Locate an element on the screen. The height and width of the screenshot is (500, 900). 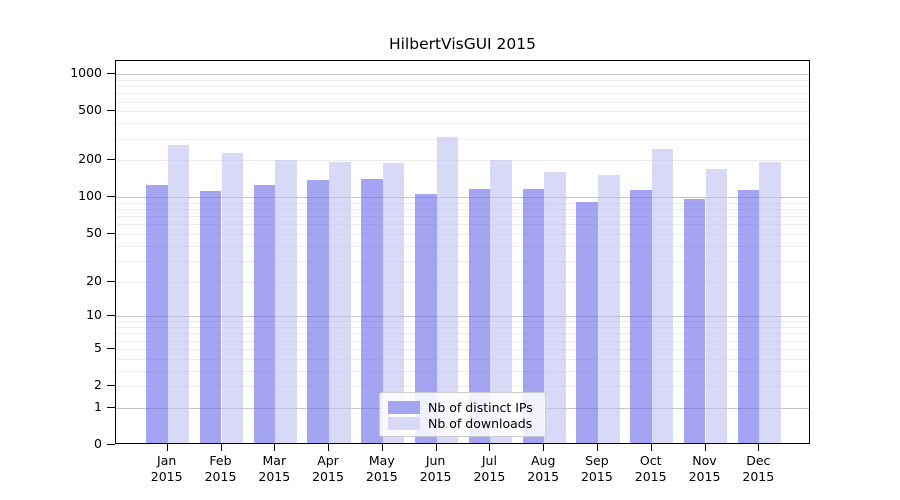
bar-apr-distinct-ips is located at coordinates (318, 311).